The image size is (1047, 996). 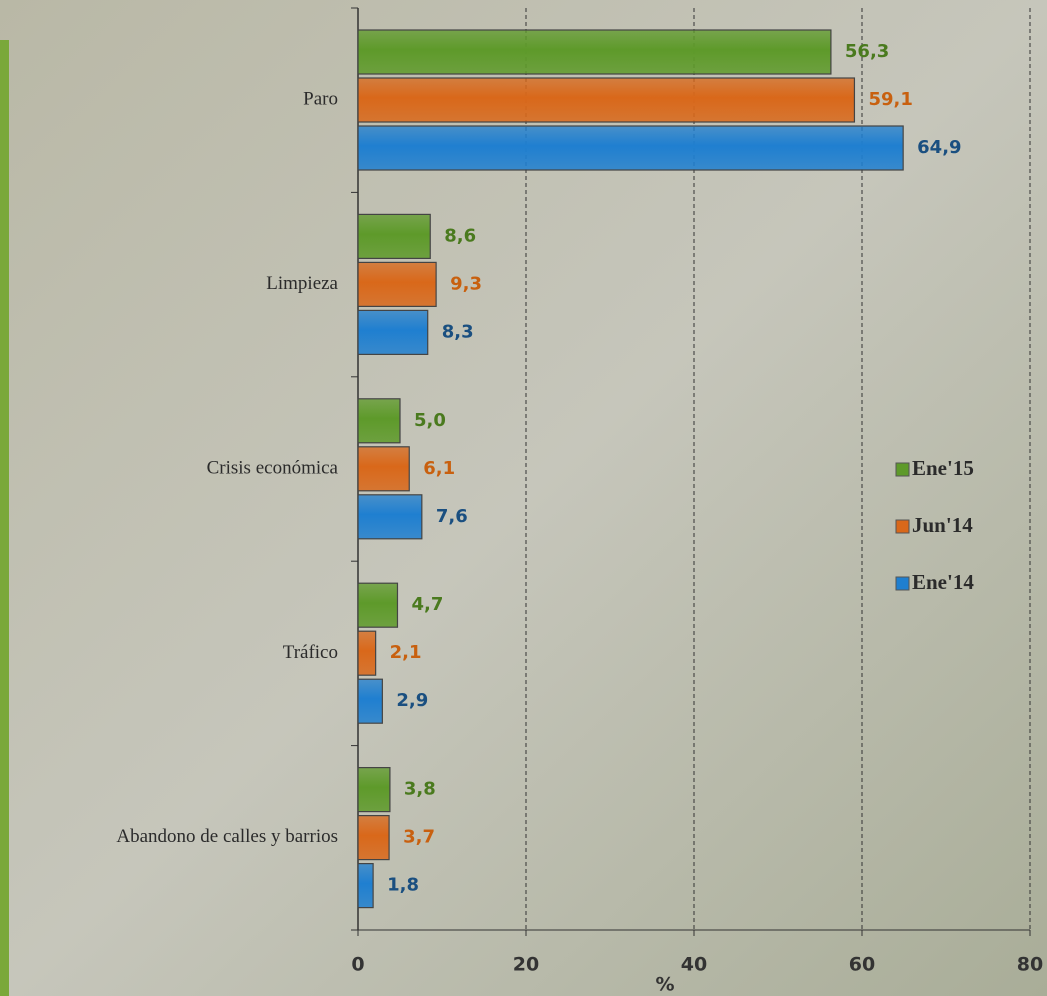 What do you see at coordinates (439, 468) in the screenshot?
I see `value-label: 6,1` at bounding box center [439, 468].